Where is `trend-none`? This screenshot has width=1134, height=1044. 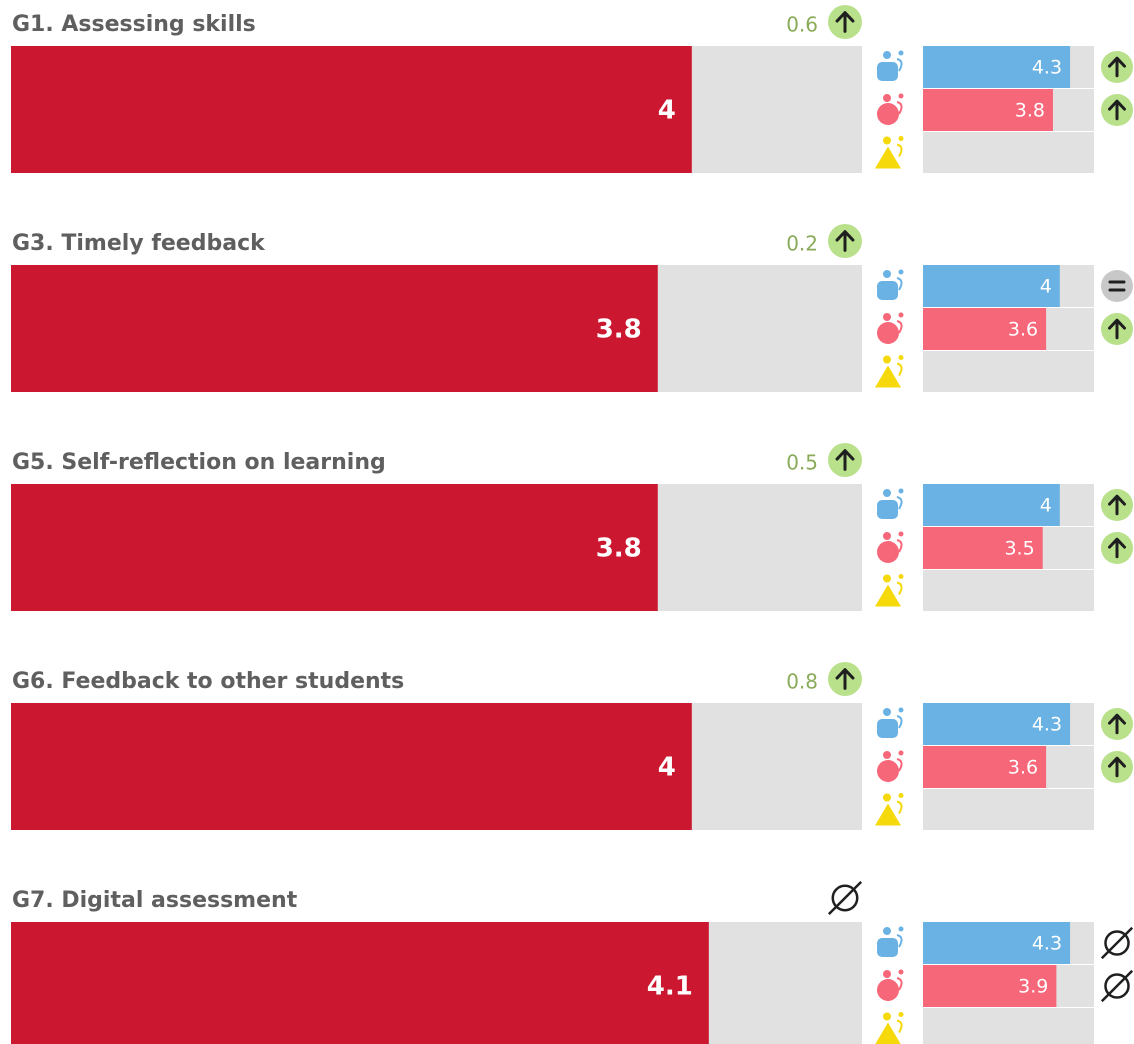
trend-none is located at coordinates (845, 898).